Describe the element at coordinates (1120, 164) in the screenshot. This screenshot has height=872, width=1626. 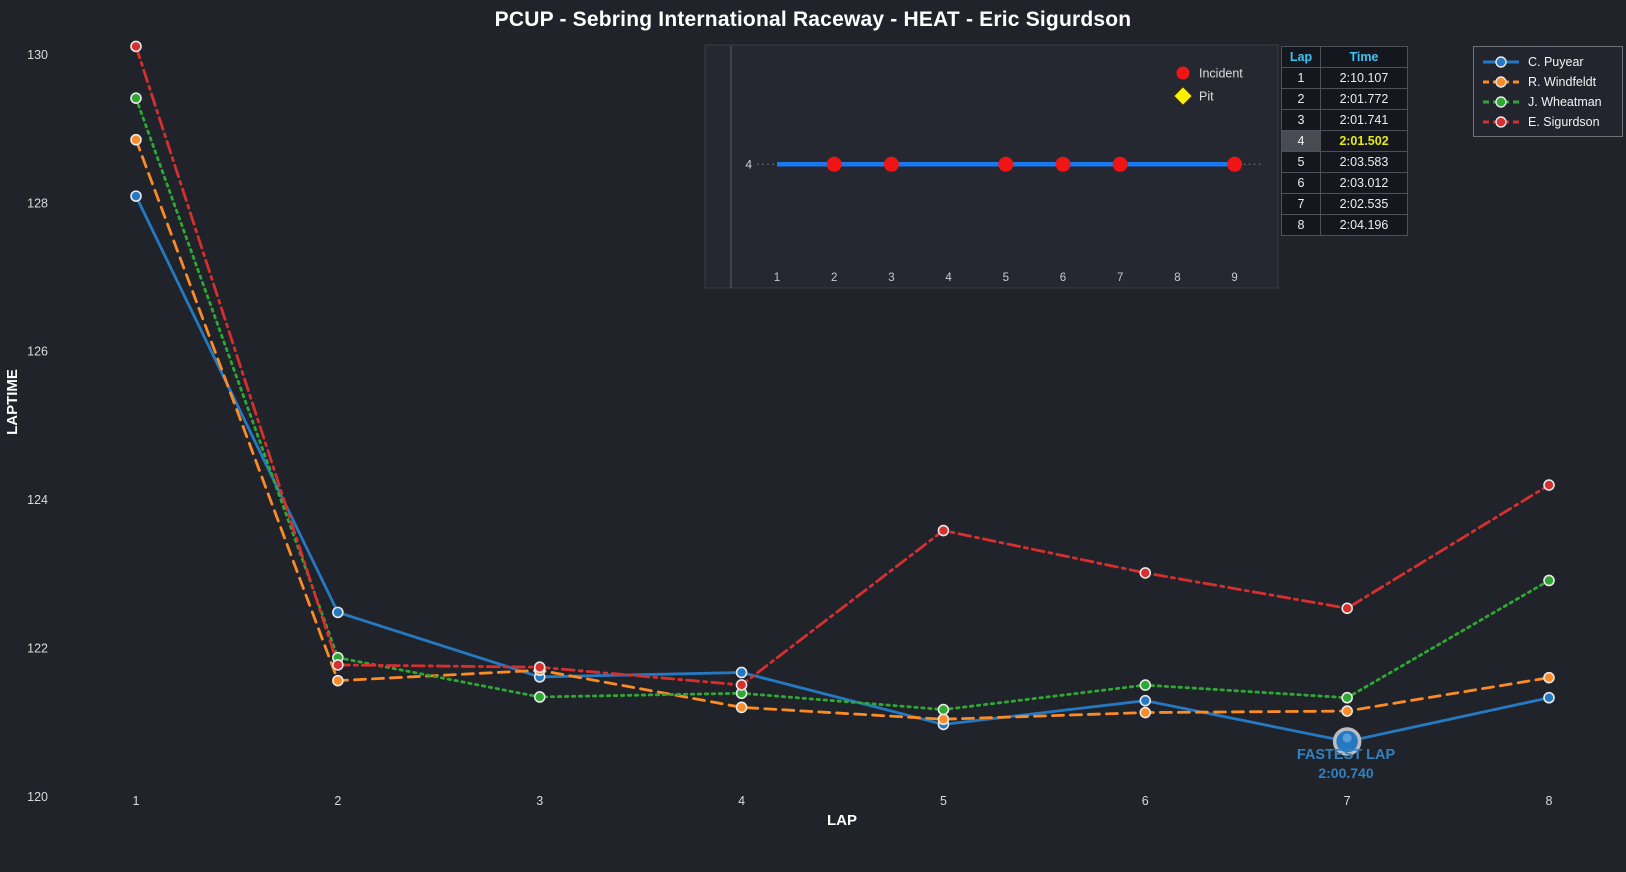
I see `incident-dot-lap7` at that location.